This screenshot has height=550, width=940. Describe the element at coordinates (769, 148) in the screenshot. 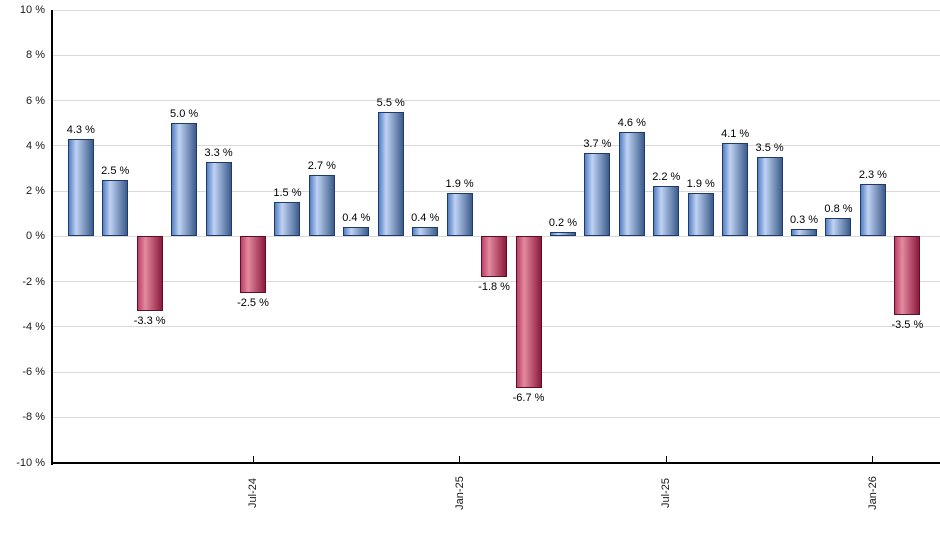

I see `bar-value-label: 3.5 %` at that location.